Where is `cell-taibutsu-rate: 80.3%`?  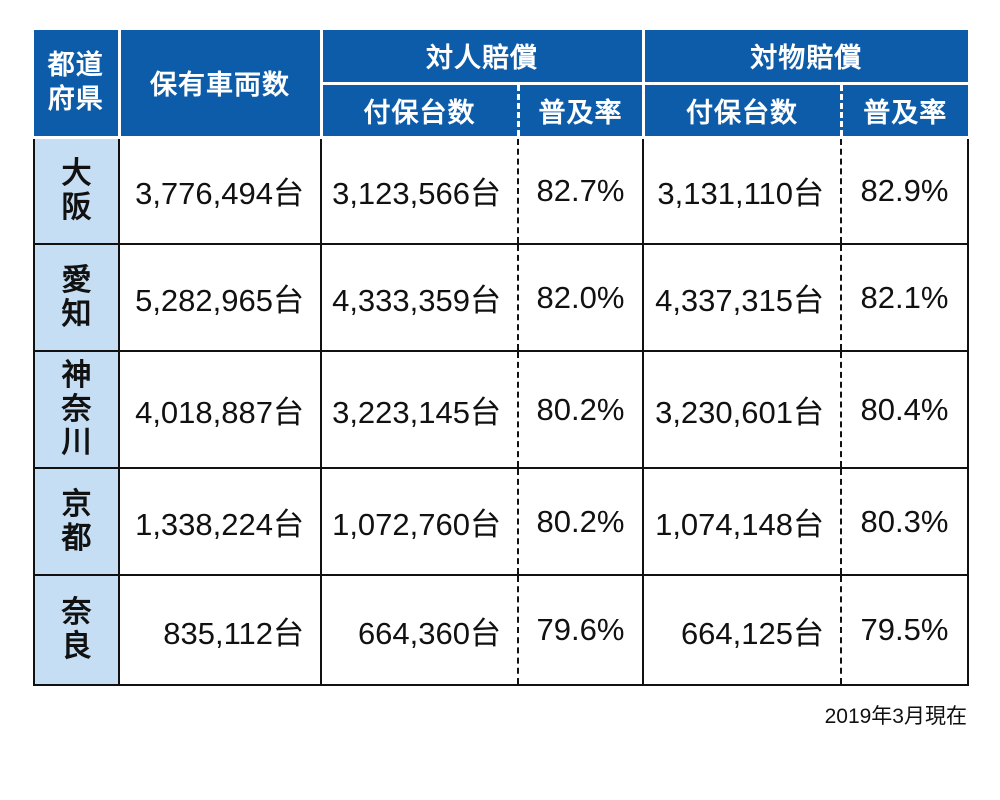 cell-taibutsu-rate: 80.3% is located at coordinates (904, 521).